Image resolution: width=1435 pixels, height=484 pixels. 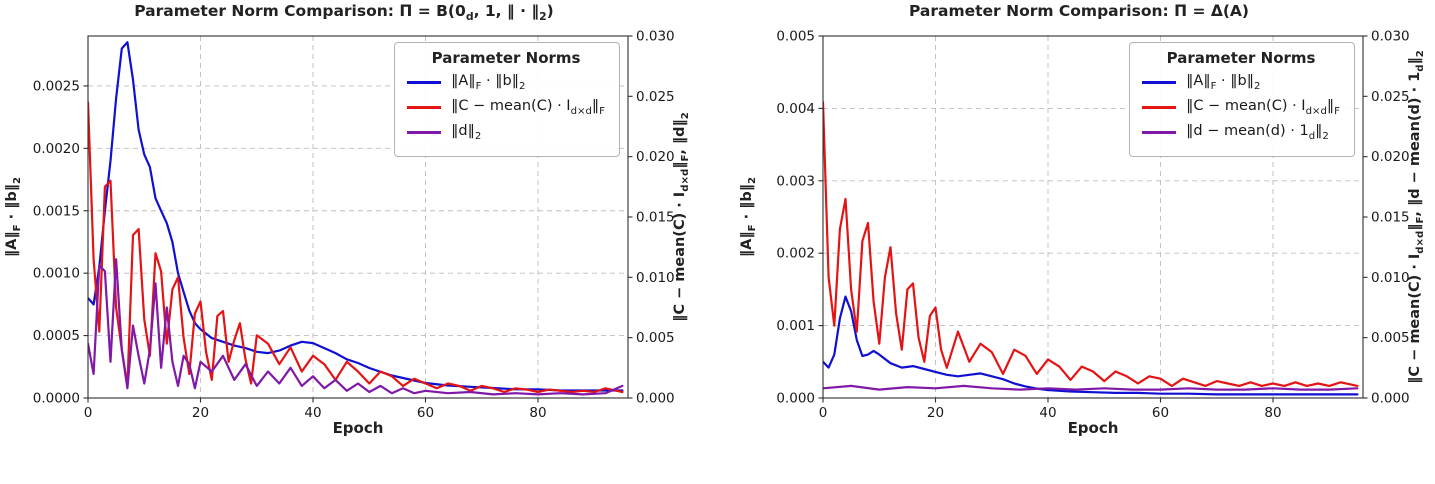 I want to click on series-line-d-norm, so click(x=356, y=327).